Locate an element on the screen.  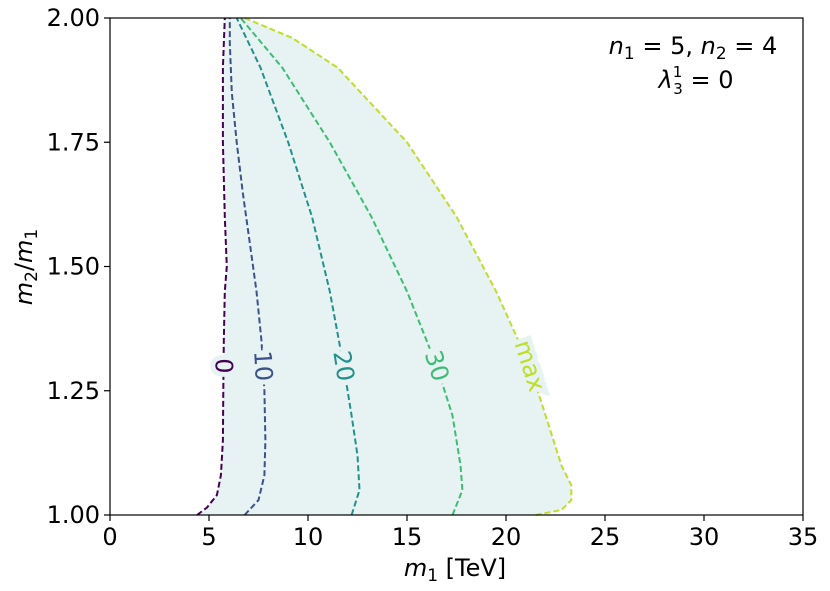
y-tick-label: 1.25 is located at coordinates (73, 391).